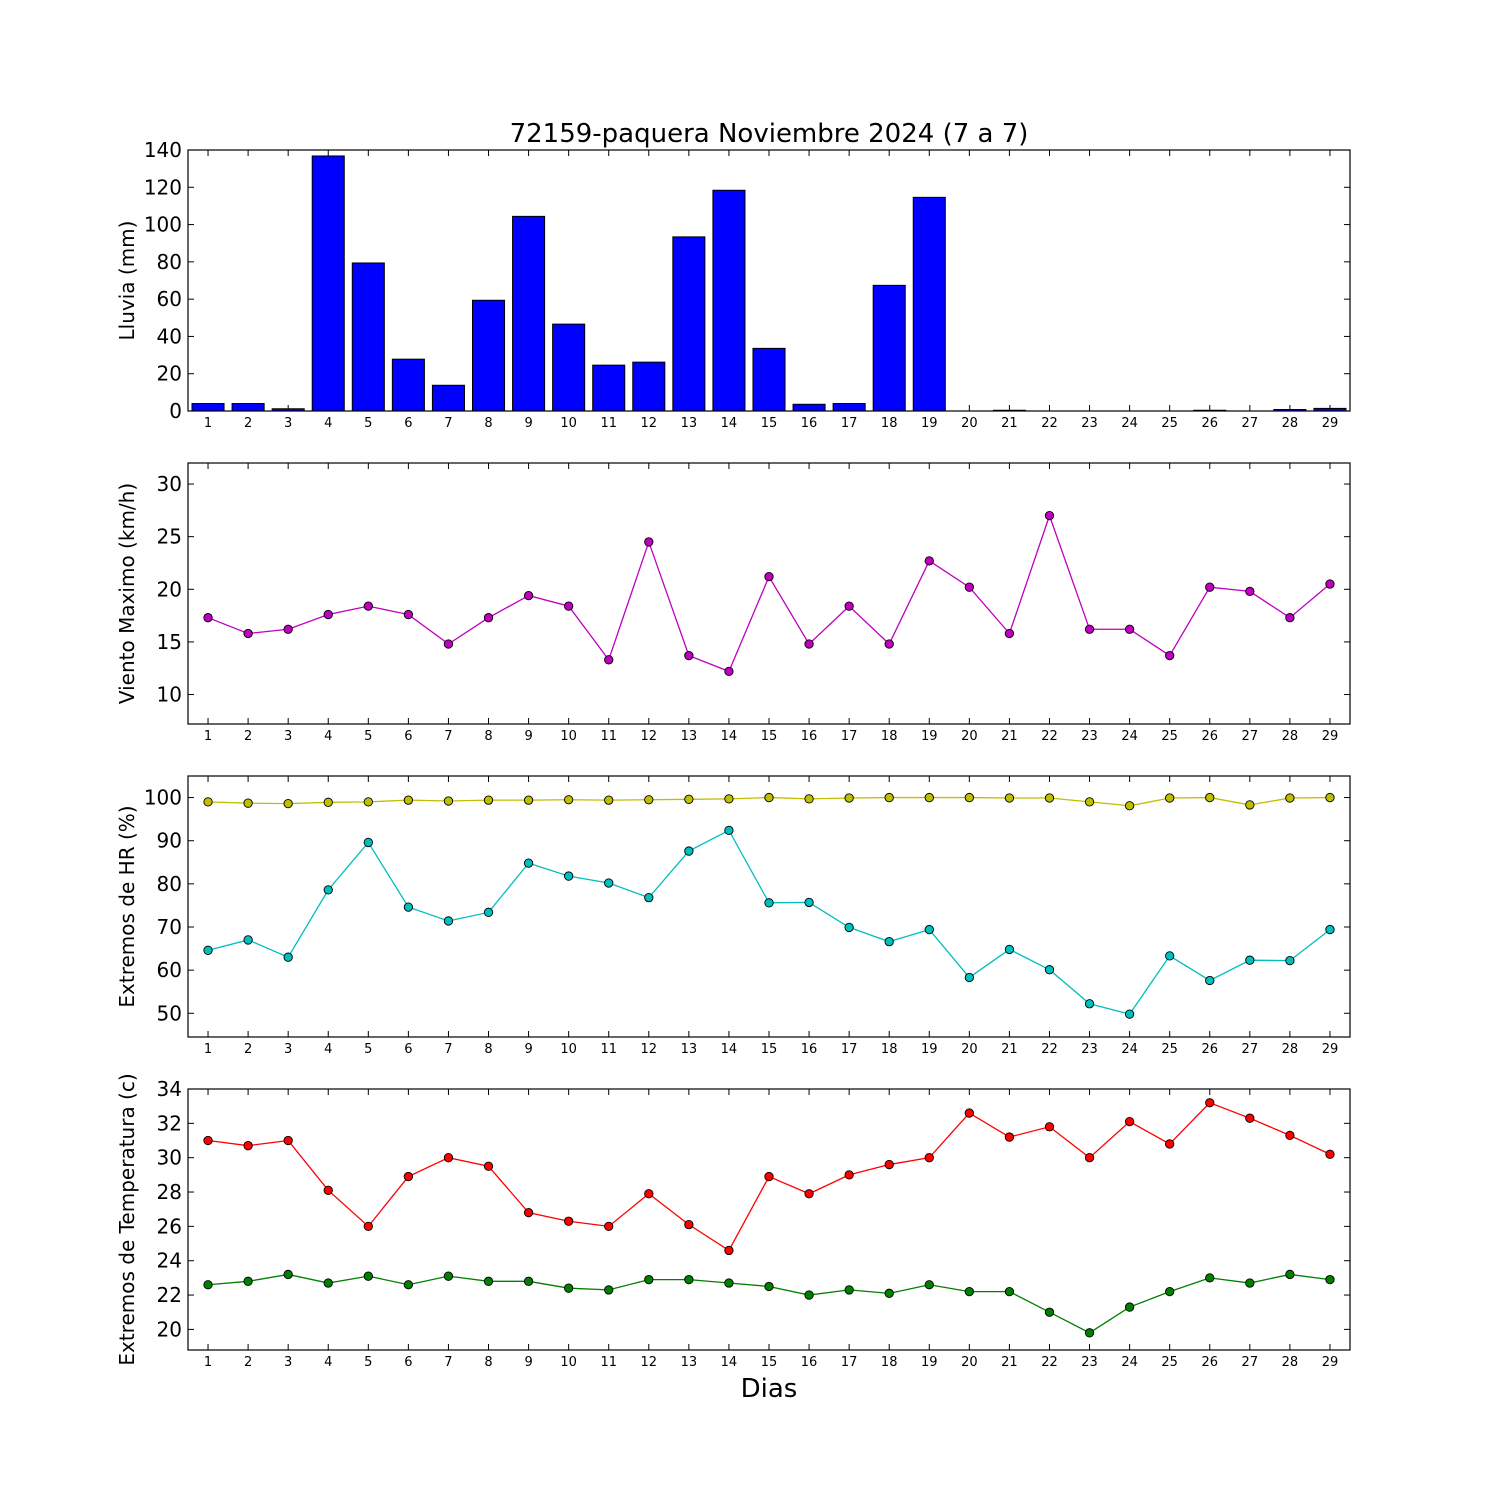 This screenshot has width=1500, height=1500. Describe the element at coordinates (169, 299) in the screenshot. I see `rain-y-tick-label: 60` at that location.